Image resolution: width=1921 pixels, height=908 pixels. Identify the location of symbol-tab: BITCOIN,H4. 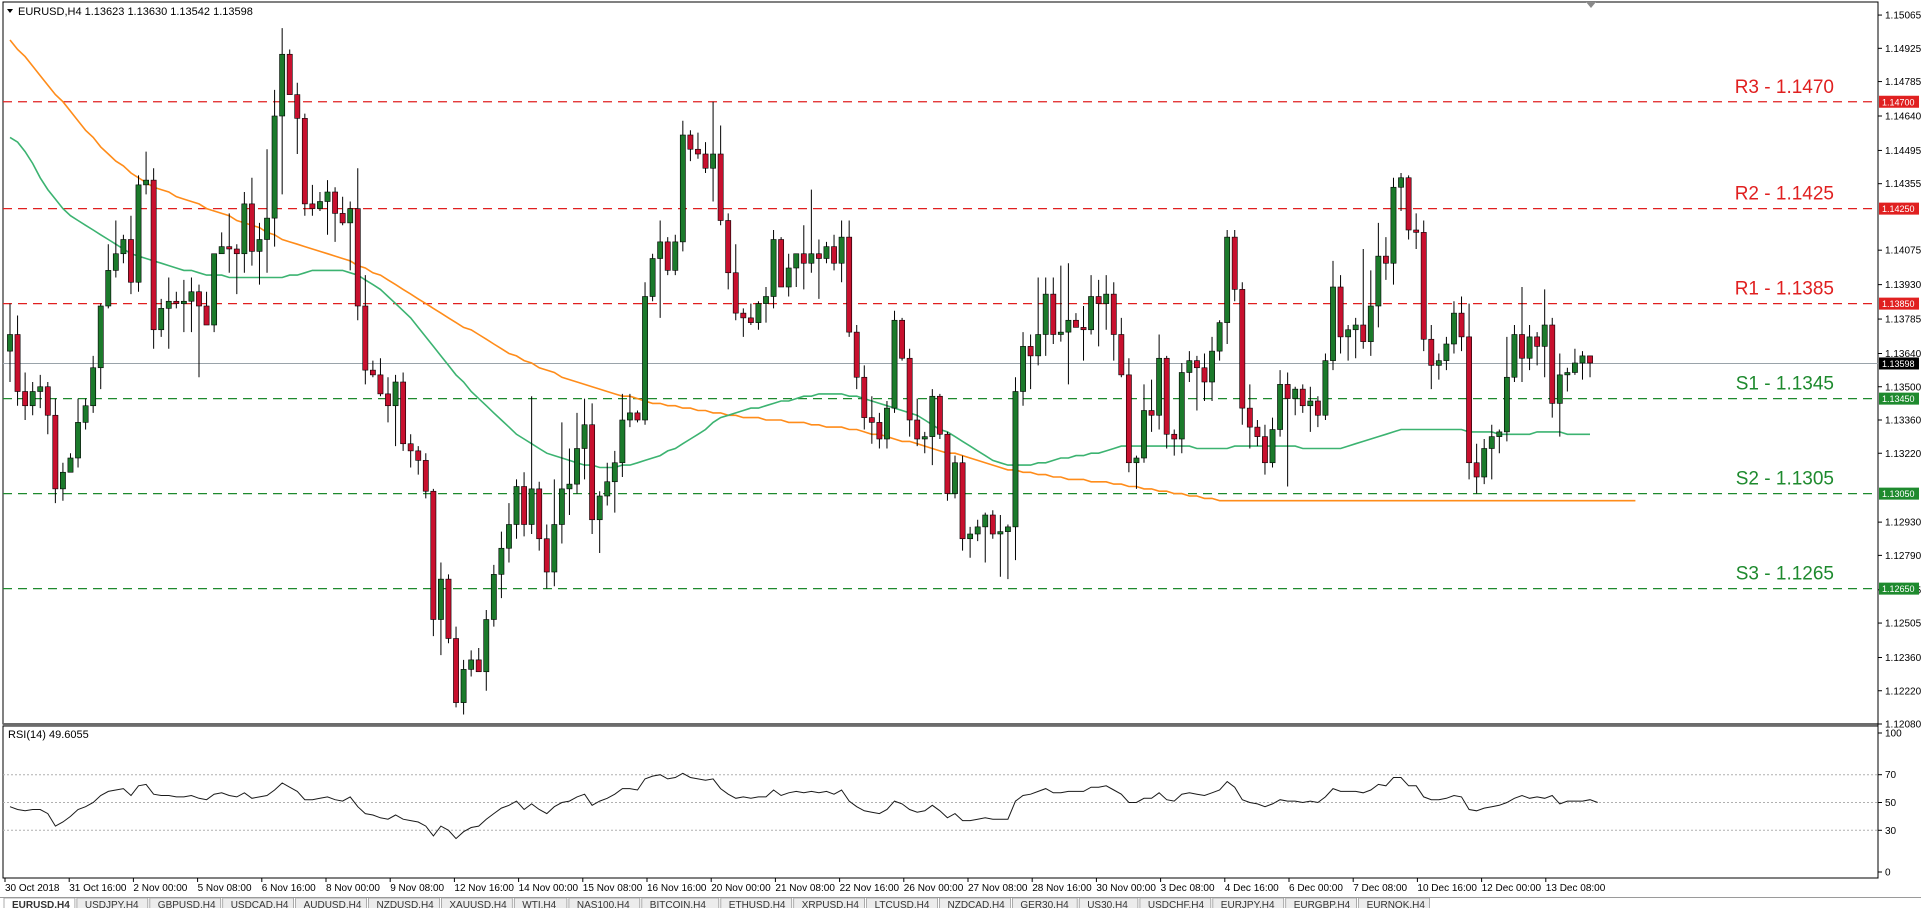
(680, 902).